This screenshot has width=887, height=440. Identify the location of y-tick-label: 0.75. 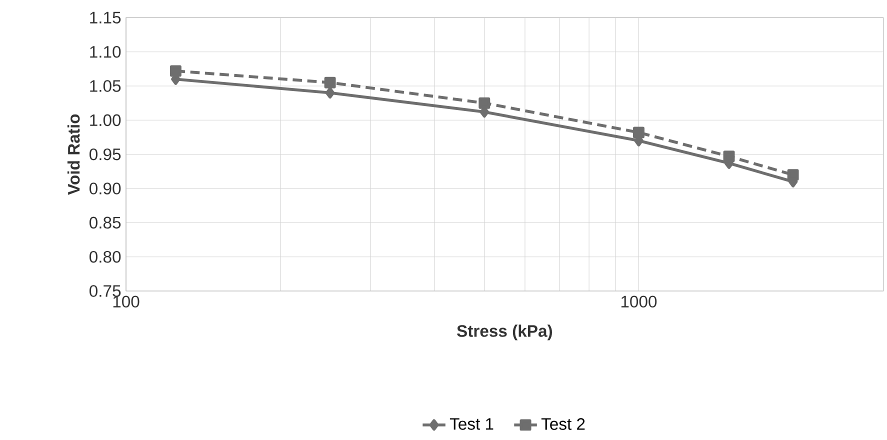
(105, 291).